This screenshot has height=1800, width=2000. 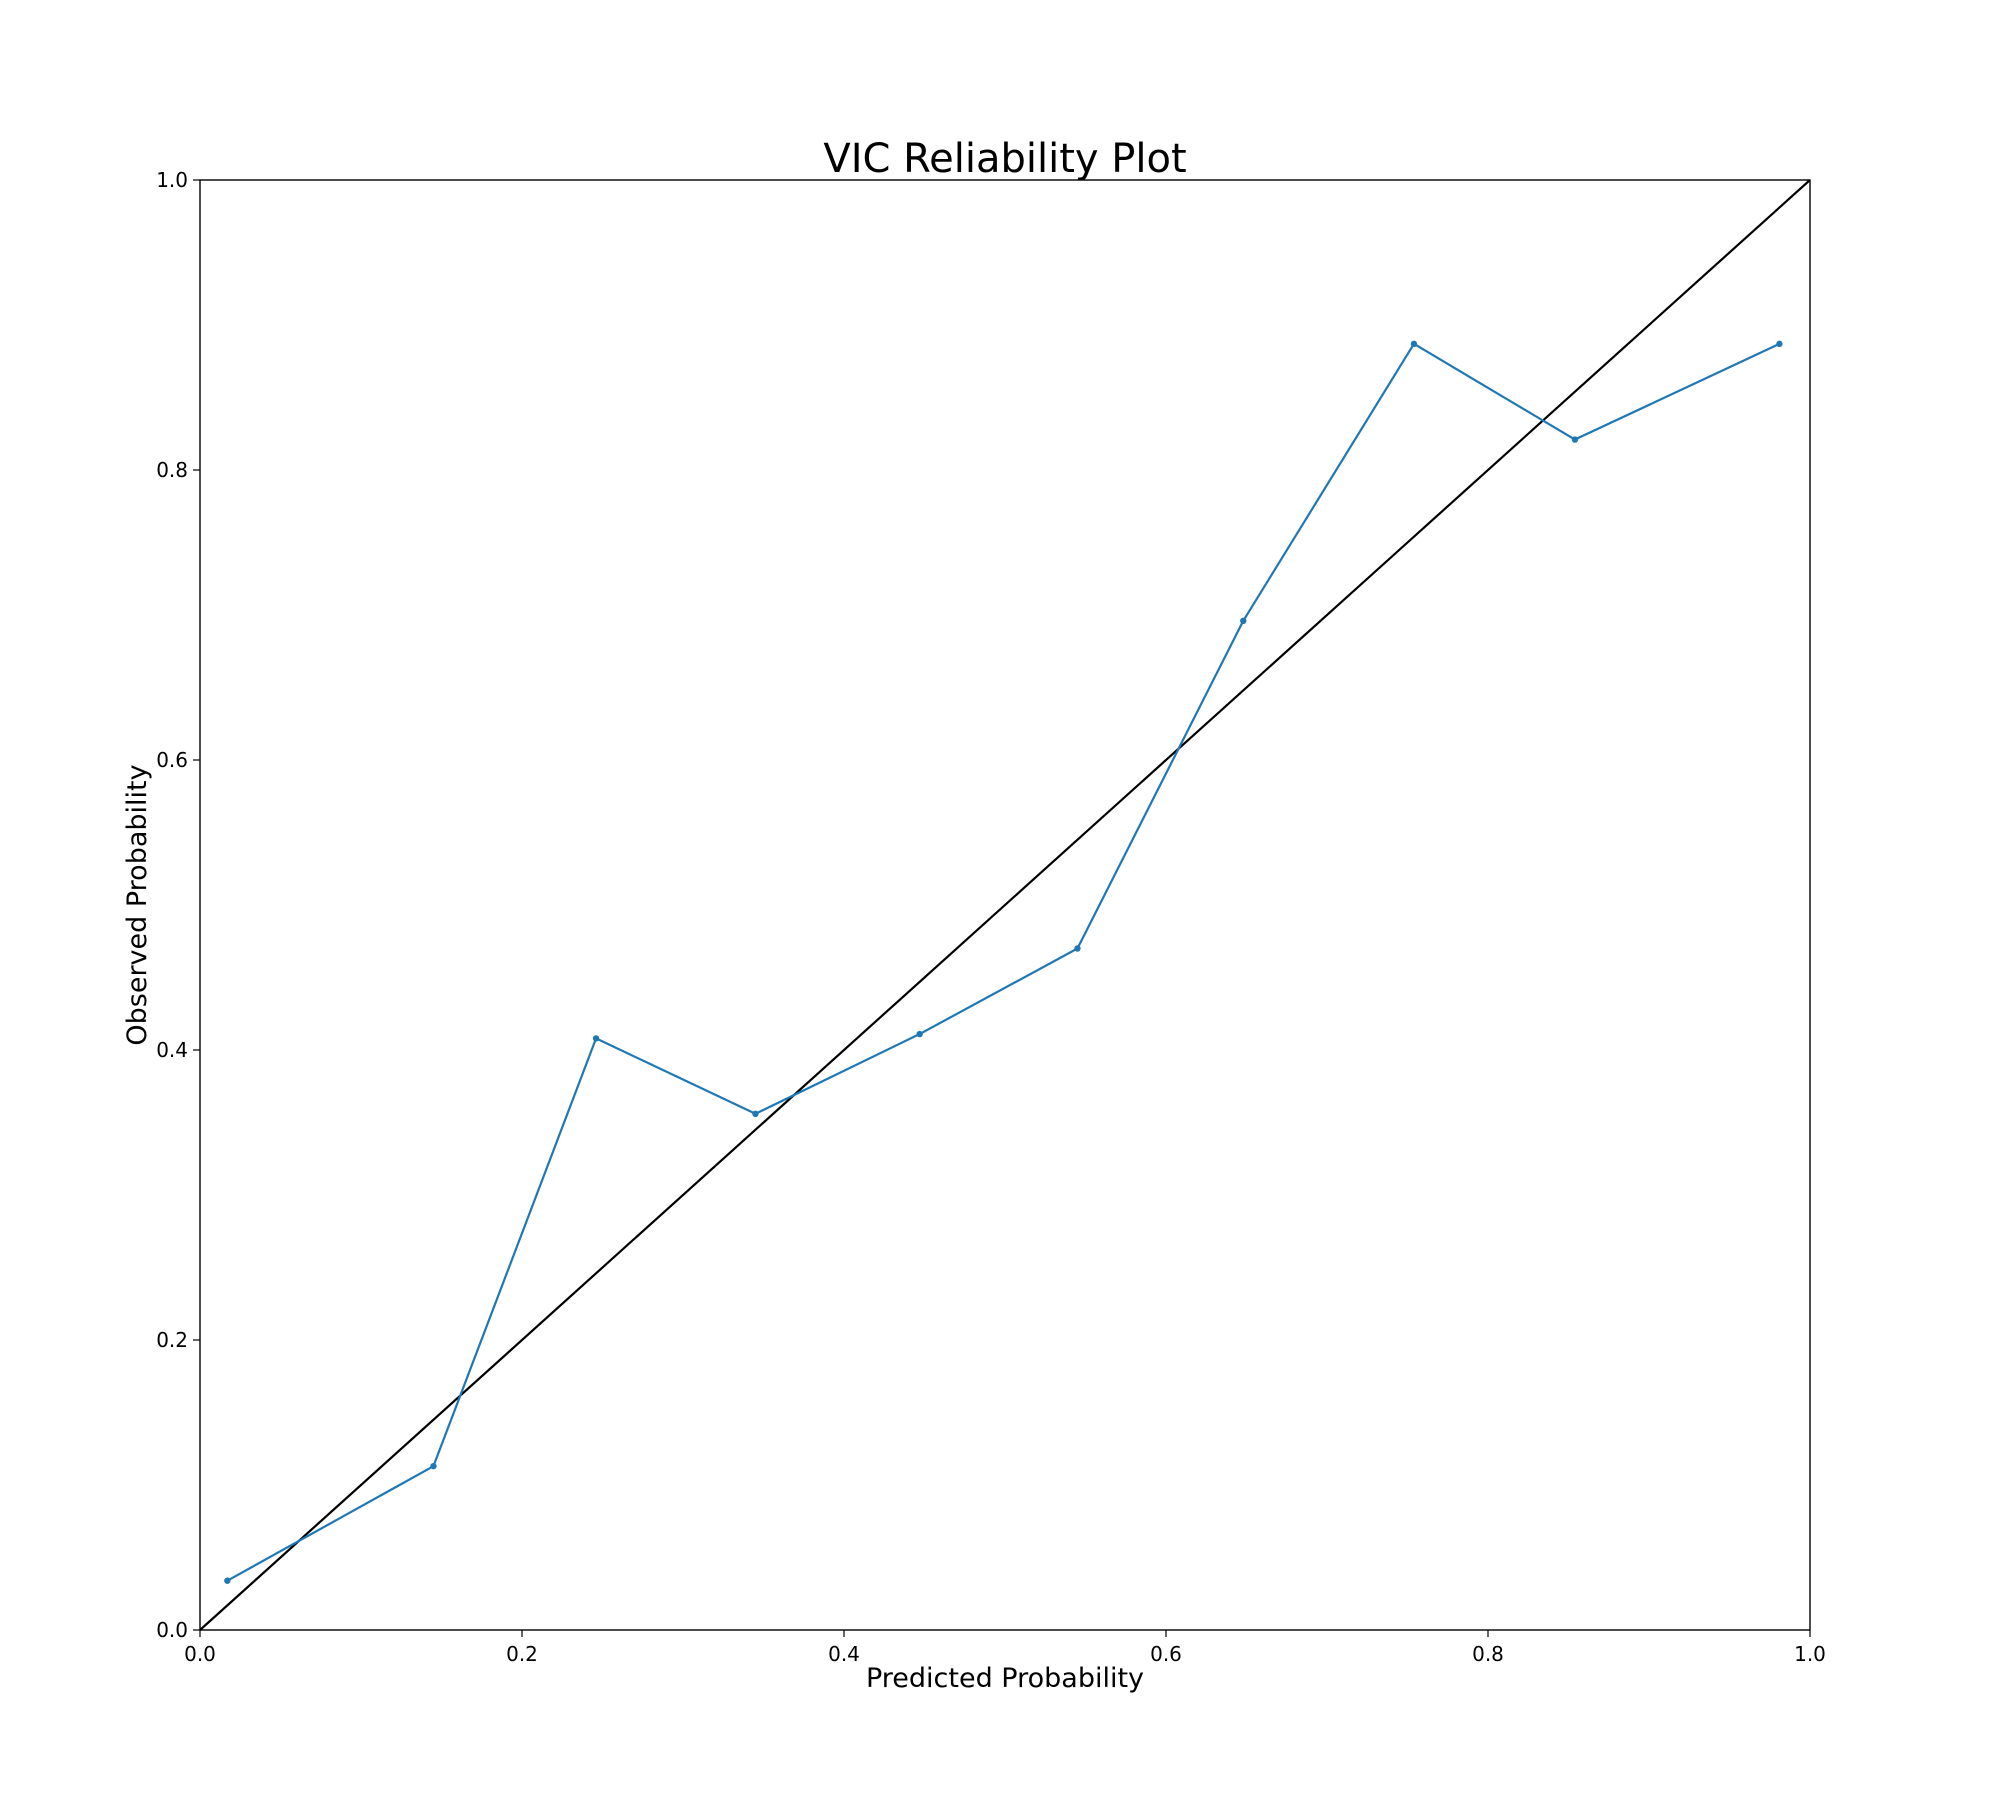 I want to click on y-axis-label: Observed Probability, so click(x=137, y=904).